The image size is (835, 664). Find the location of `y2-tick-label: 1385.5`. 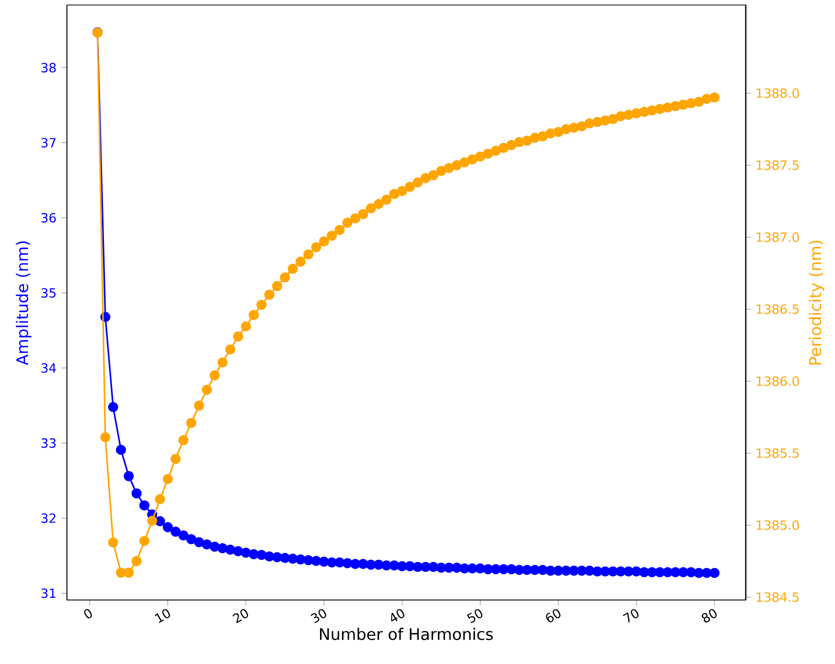

y2-tick-label: 1385.5 is located at coordinates (777, 453).